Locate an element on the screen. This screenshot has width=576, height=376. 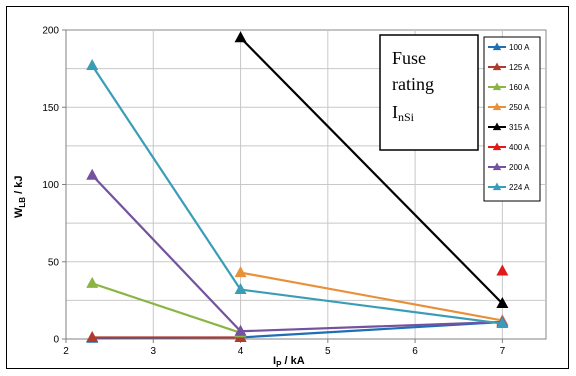
x-axis-title: IP / kA is located at coordinates (289, 362).